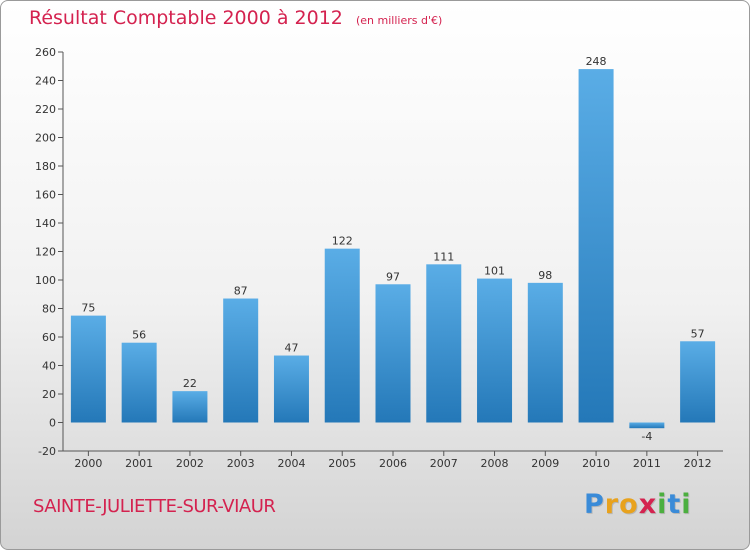 The width and height of the screenshot is (750, 550). Describe the element at coordinates (393, 353) in the screenshot. I see `bar-2006` at that location.